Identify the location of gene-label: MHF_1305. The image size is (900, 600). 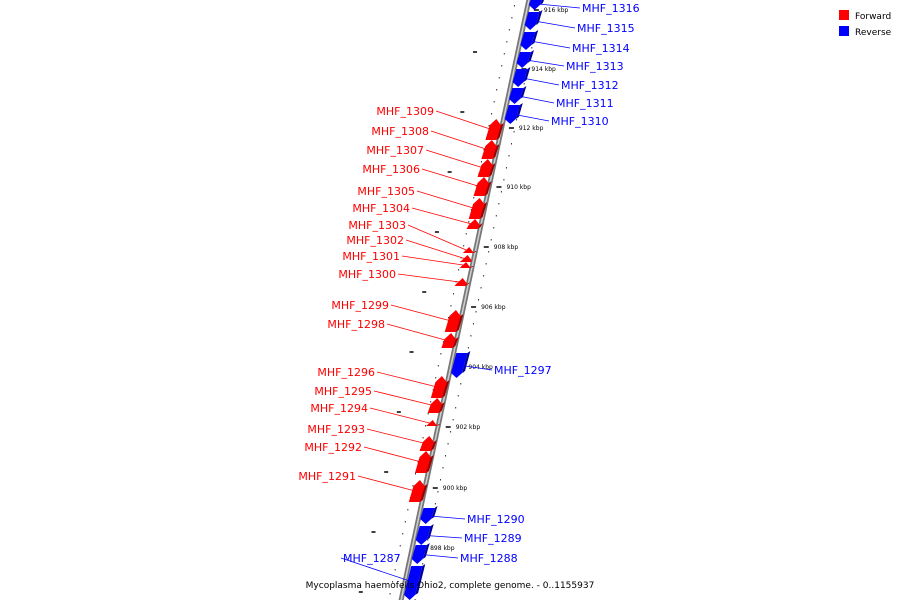
(386, 191).